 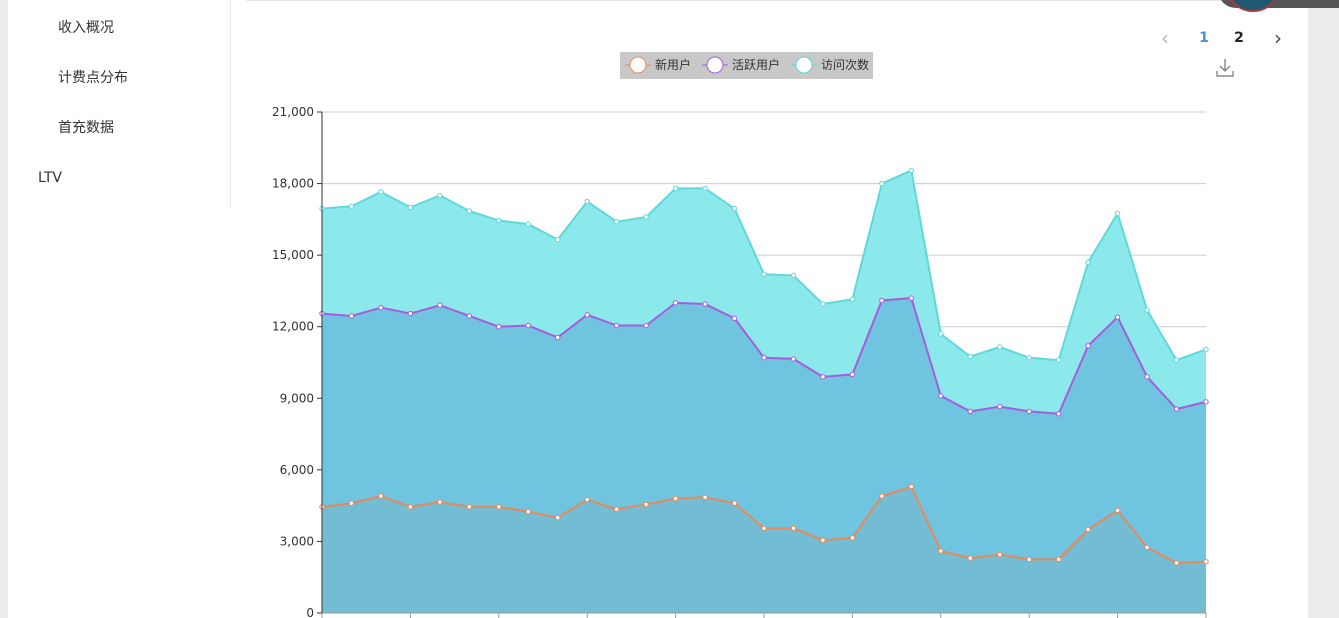 What do you see at coordinates (764, 549) in the screenshot?
I see `area-new_users` at bounding box center [764, 549].